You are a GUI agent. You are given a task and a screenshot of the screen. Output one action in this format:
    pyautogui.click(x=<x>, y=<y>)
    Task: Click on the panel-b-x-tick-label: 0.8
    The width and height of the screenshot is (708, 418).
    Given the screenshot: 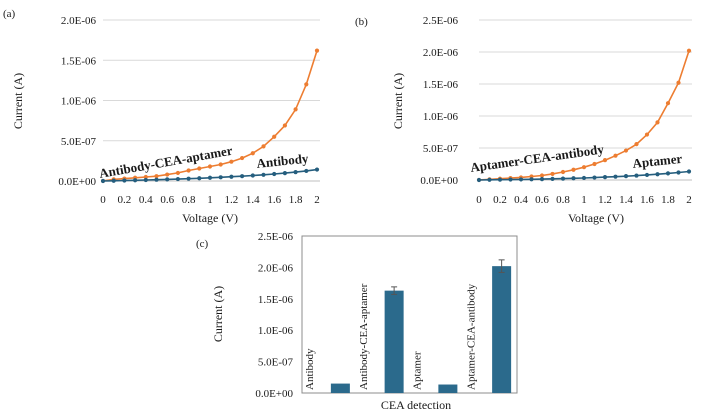 What is the action you would take?
    pyautogui.click(x=563, y=200)
    